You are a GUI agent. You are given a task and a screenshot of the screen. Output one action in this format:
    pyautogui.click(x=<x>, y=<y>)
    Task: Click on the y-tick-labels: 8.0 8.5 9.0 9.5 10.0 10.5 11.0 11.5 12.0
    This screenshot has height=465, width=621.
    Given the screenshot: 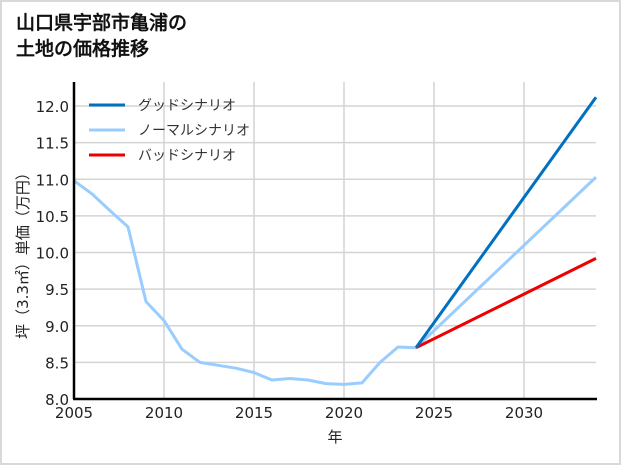 What is the action you would take?
    pyautogui.click(x=52, y=253)
    